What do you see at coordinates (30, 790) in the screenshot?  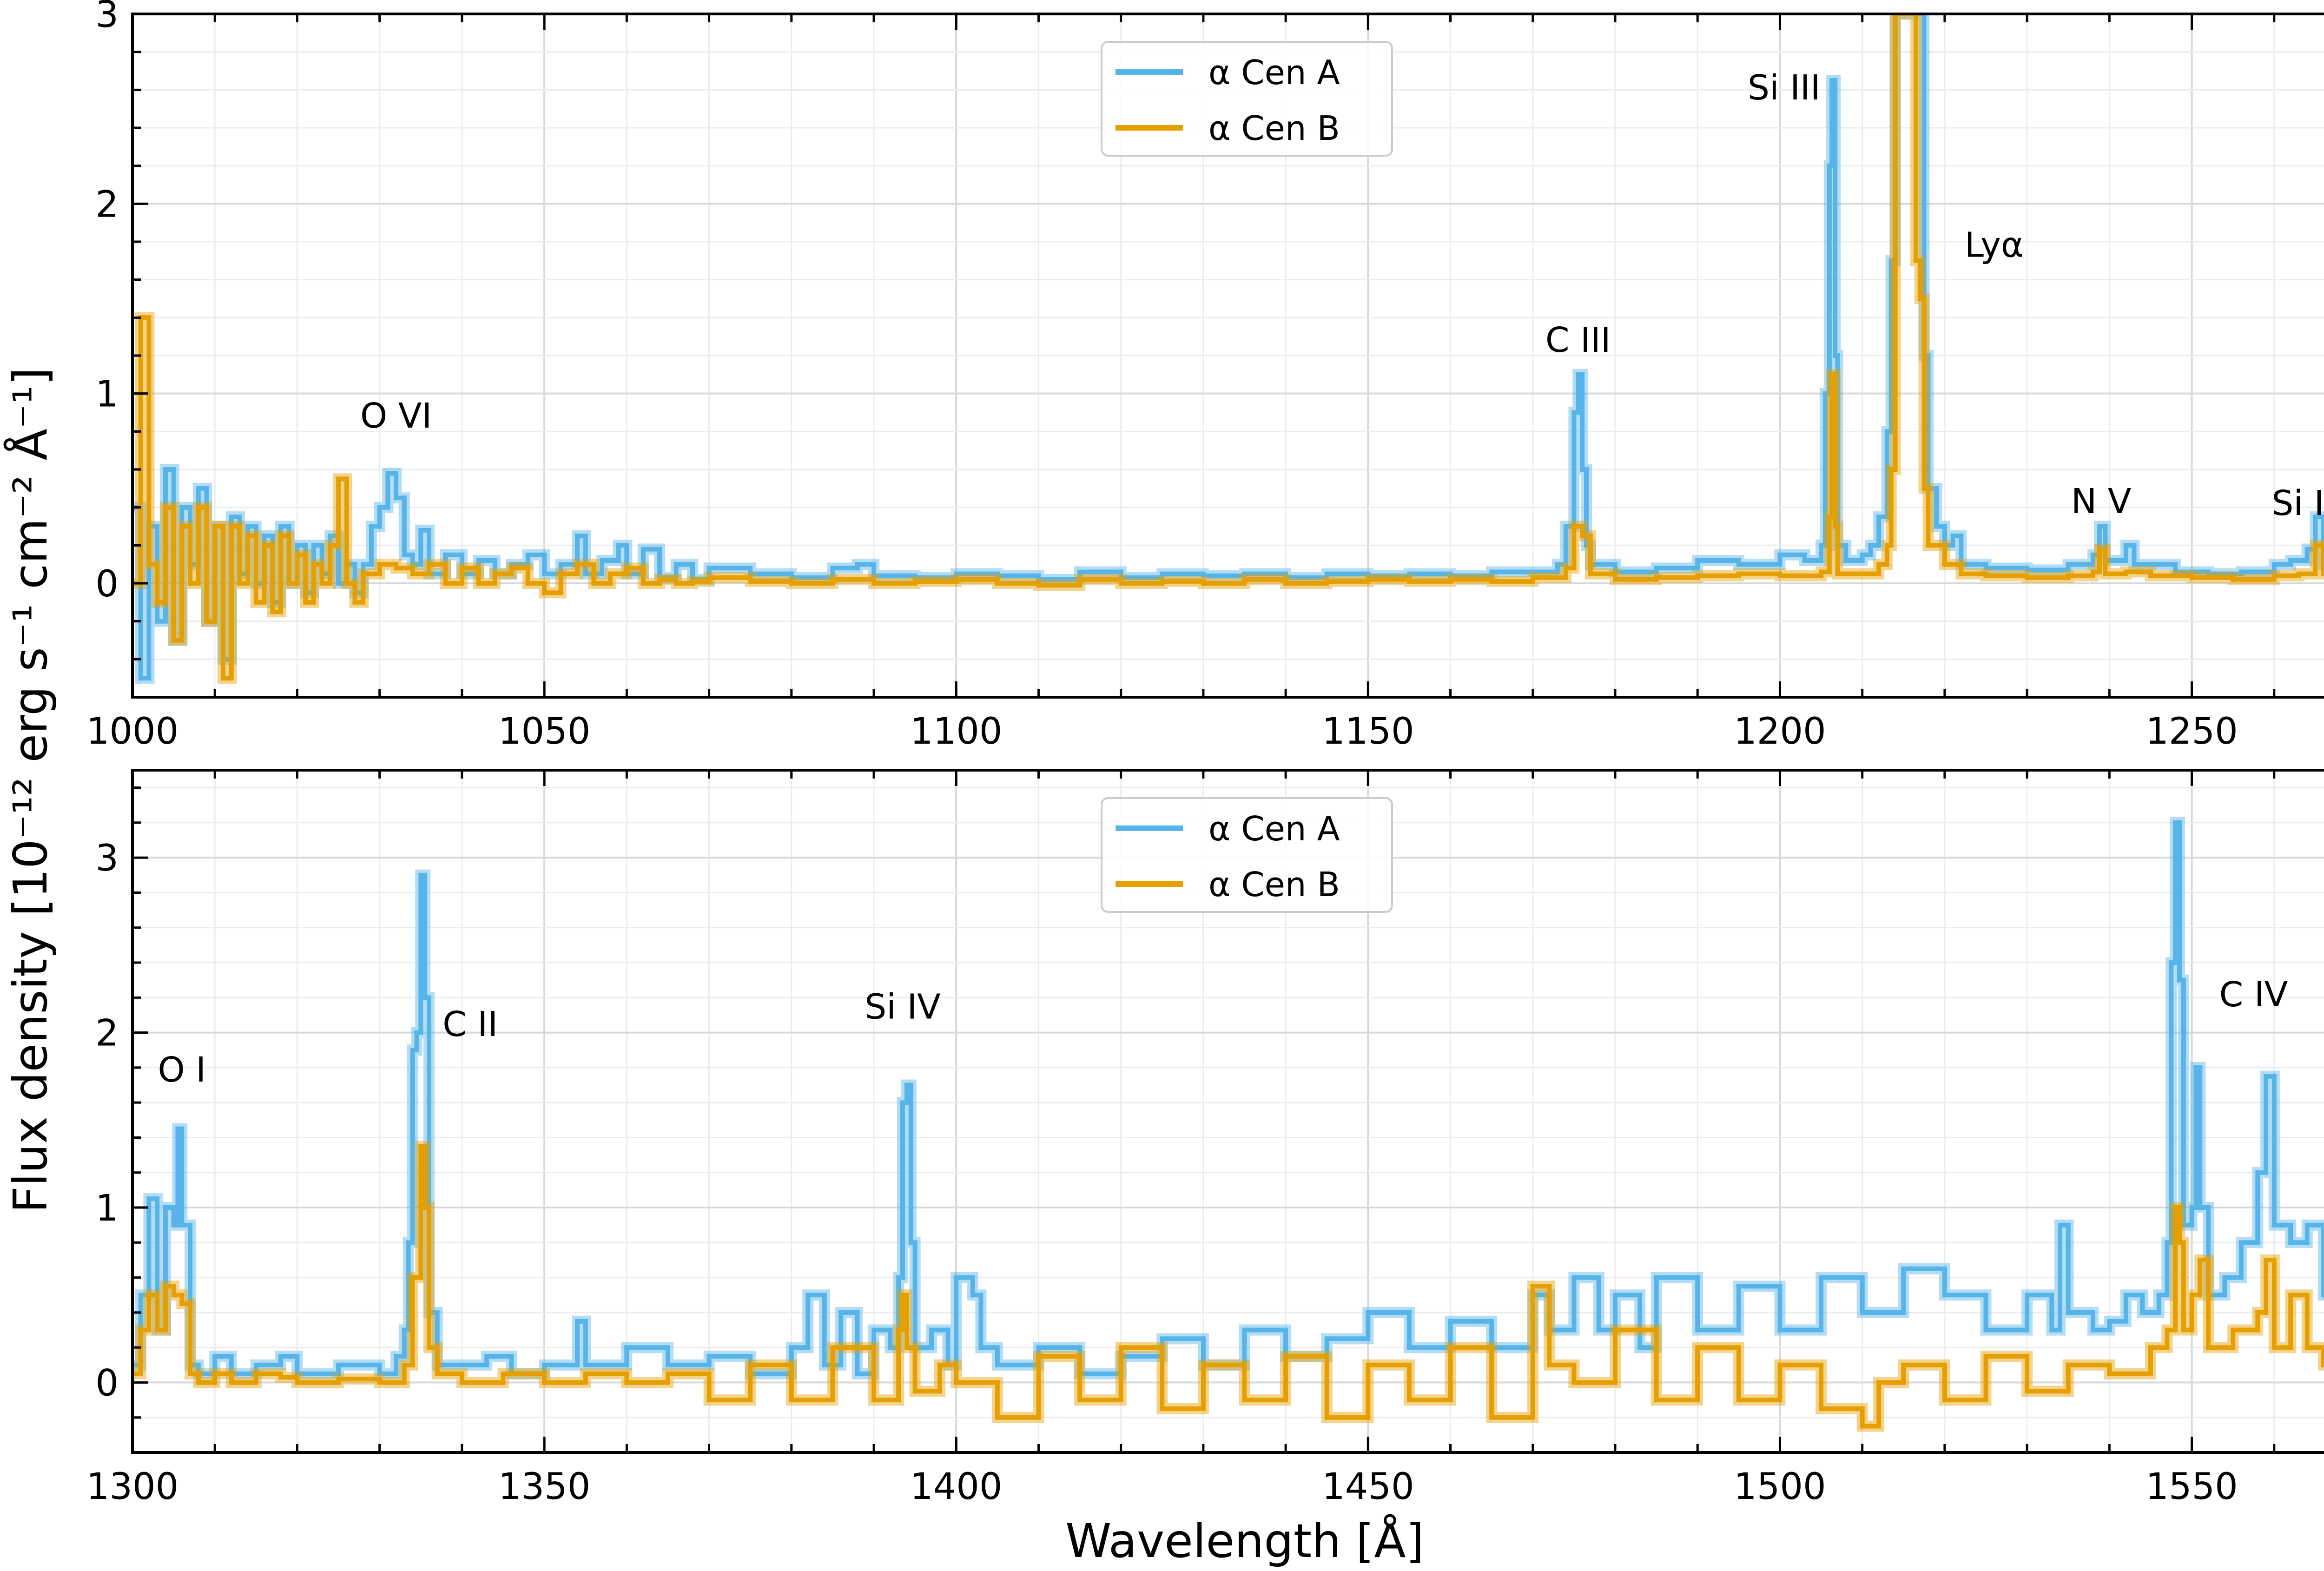 I see `y-axis-label: Flux density [10⁻¹² erg s⁻¹ cm⁻² Å⁻¹]` at bounding box center [30, 790].